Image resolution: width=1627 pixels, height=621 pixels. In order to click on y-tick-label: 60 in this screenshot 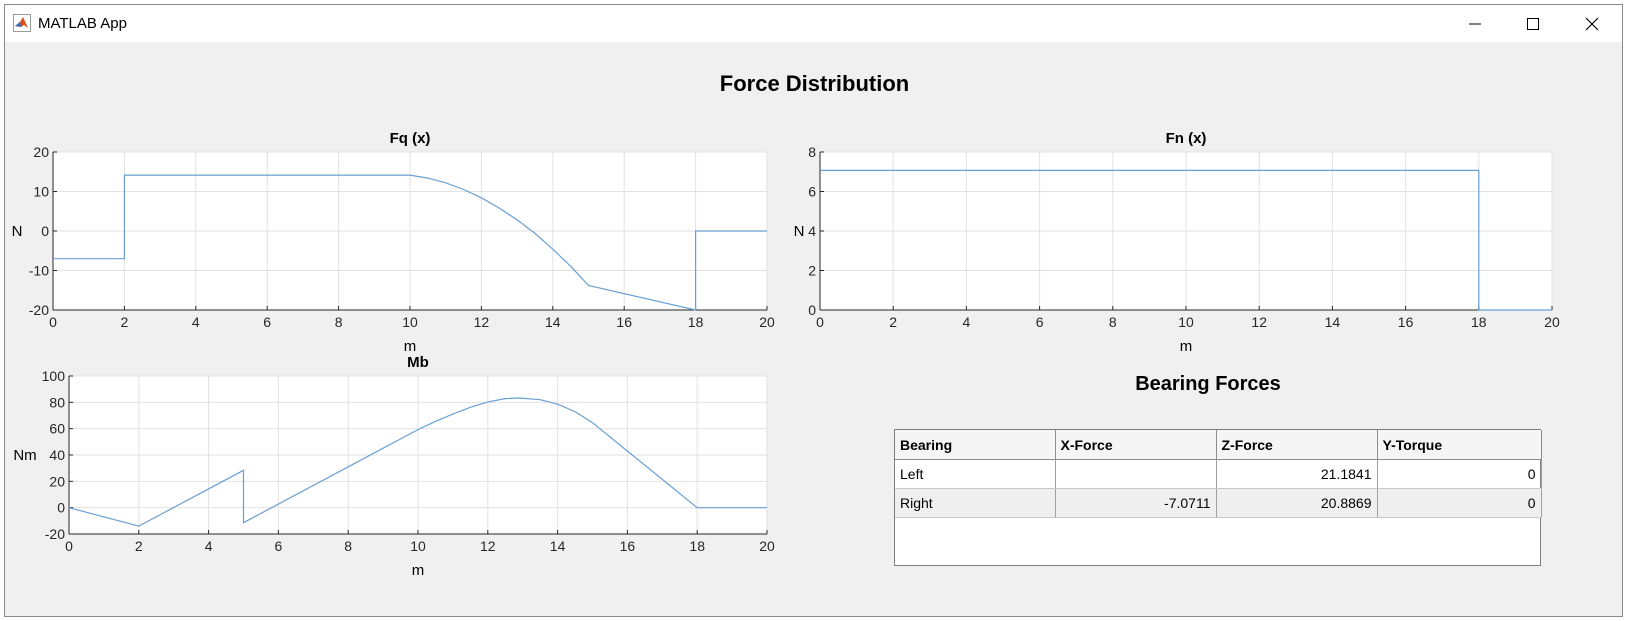, I will do `click(57, 429)`.